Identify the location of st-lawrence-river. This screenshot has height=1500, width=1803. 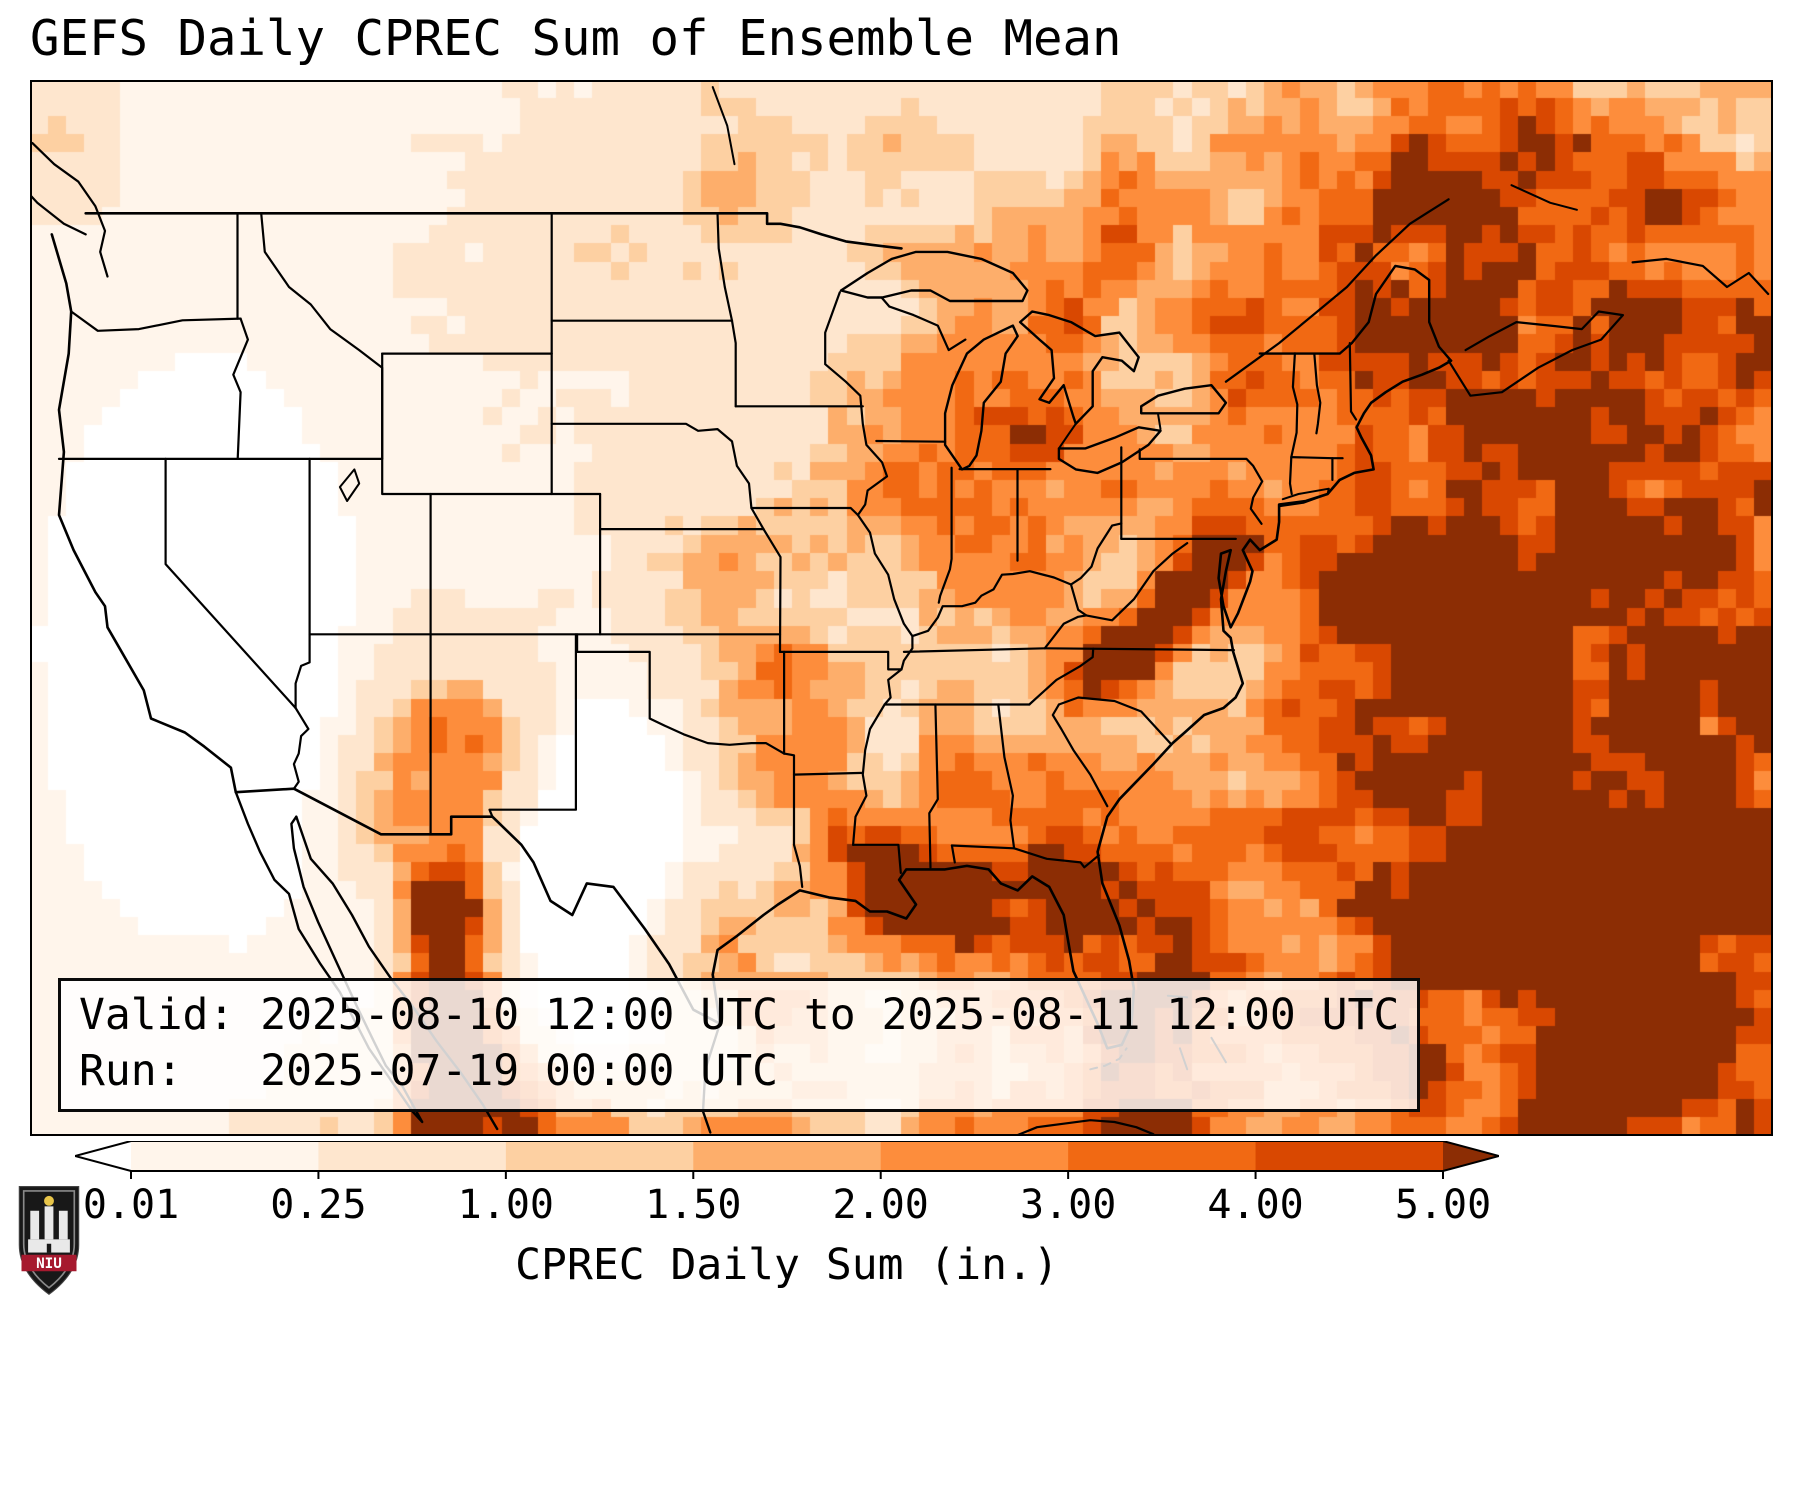
(1337, 290).